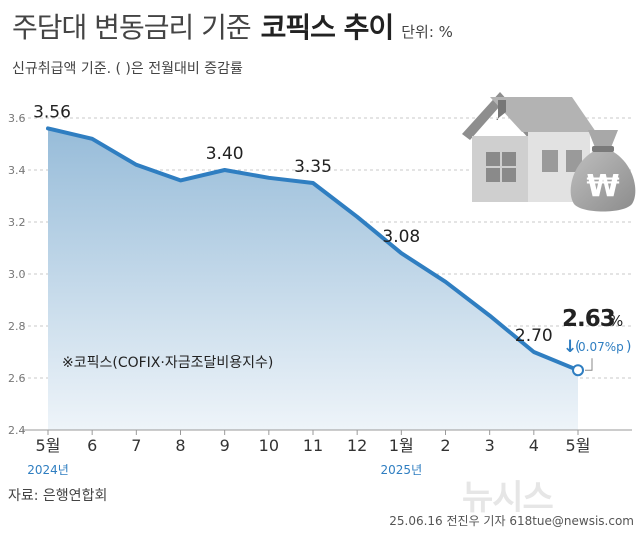 The height and width of the screenshot is (537, 640). What do you see at coordinates (127, 69) in the screenshot?
I see `chart-subtitle: 신규취급액 기준. ( )은 전월대비 증감률` at bounding box center [127, 69].